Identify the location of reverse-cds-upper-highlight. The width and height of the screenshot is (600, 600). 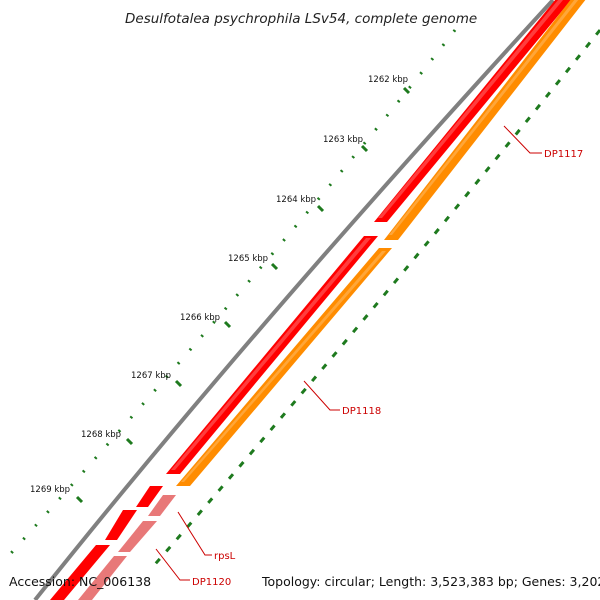
(484, 117).